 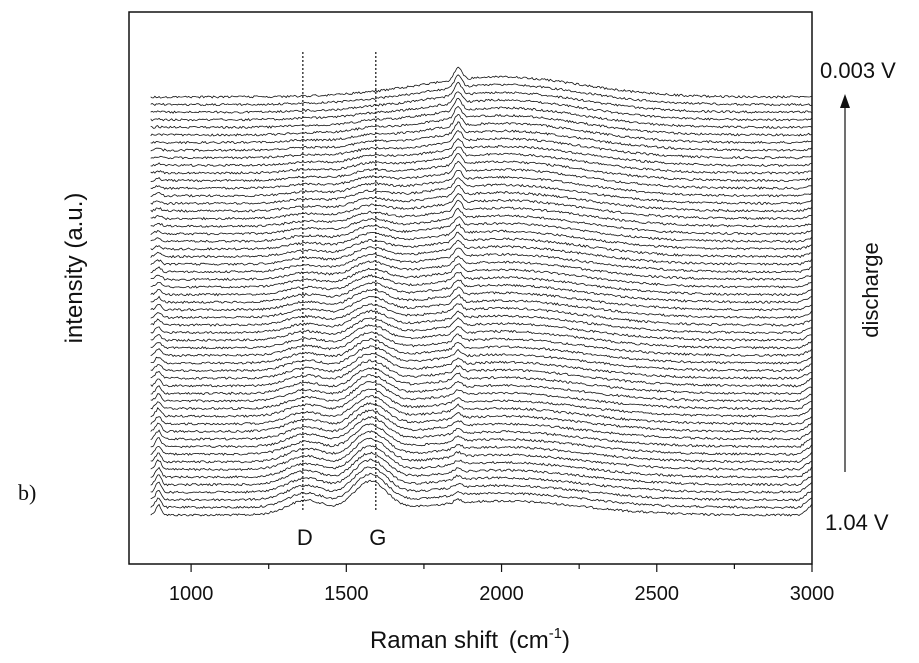 What do you see at coordinates (470, 639) in the screenshot?
I see `x-axis-title: Raman shift (cm-1)` at bounding box center [470, 639].